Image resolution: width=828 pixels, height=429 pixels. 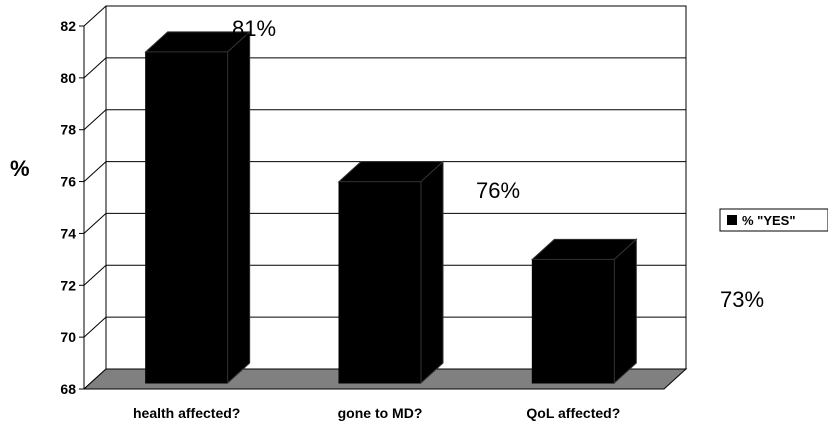 I want to click on legend-box, so click(x=773, y=220).